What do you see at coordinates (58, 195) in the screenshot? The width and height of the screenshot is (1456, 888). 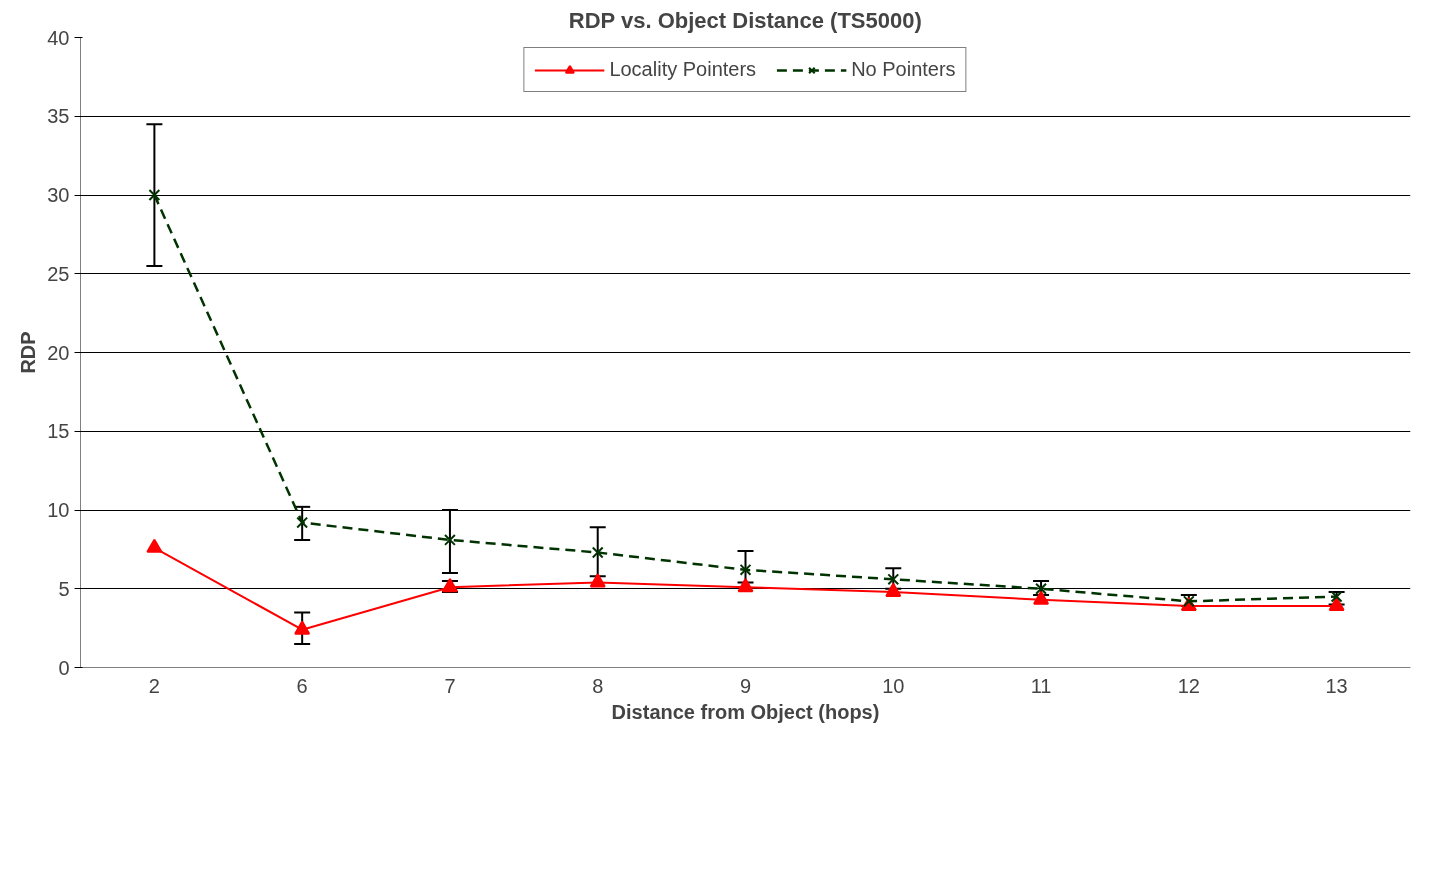 I see `y-tick-label: 30` at bounding box center [58, 195].